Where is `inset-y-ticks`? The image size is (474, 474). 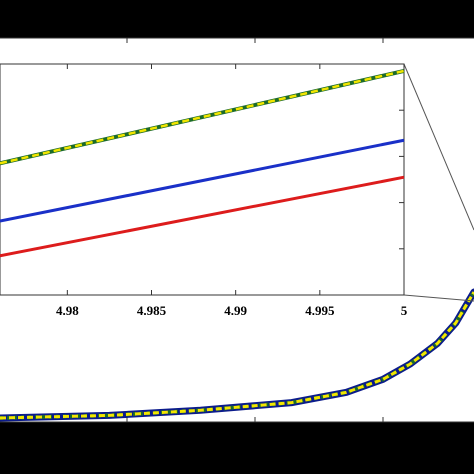 inset-y-ticks is located at coordinates (401, 179).